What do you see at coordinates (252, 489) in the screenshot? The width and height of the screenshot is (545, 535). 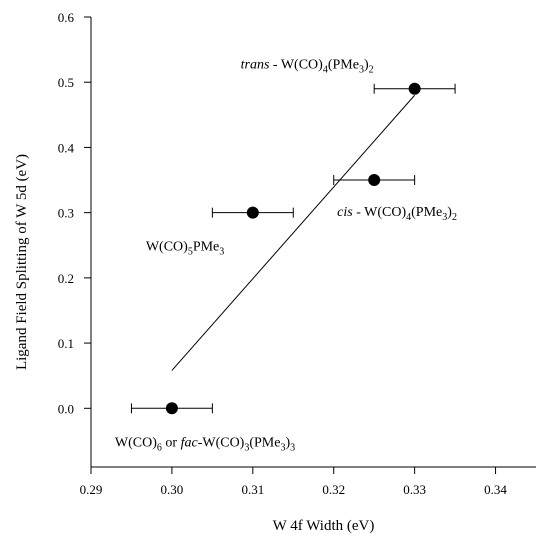 I see `x-tick-label: 0.31` at bounding box center [252, 489].